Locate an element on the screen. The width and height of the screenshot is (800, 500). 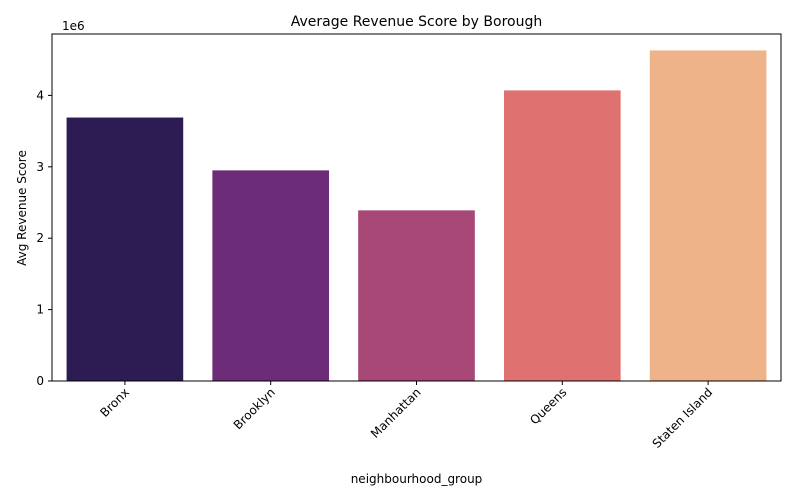
x-tick-label: Brooklyn is located at coordinates (254, 408).